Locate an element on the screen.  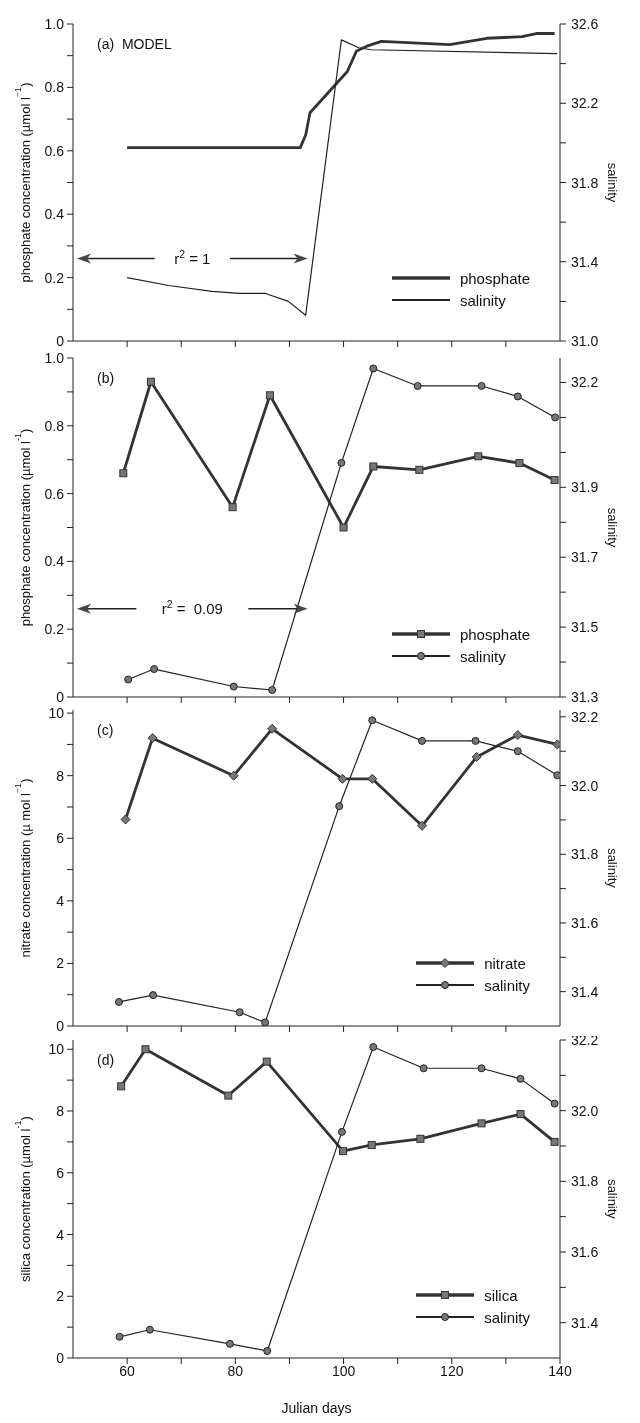
x-tick-label: 100 is located at coordinates (343, 1370).